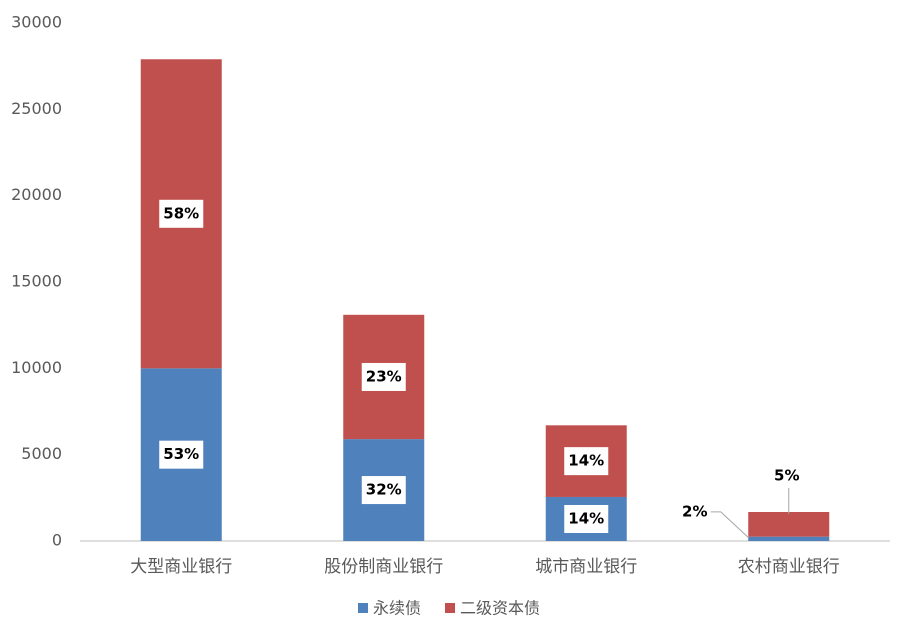  Describe the element at coordinates (694, 511) in the screenshot. I see `data-label: 2%` at that location.